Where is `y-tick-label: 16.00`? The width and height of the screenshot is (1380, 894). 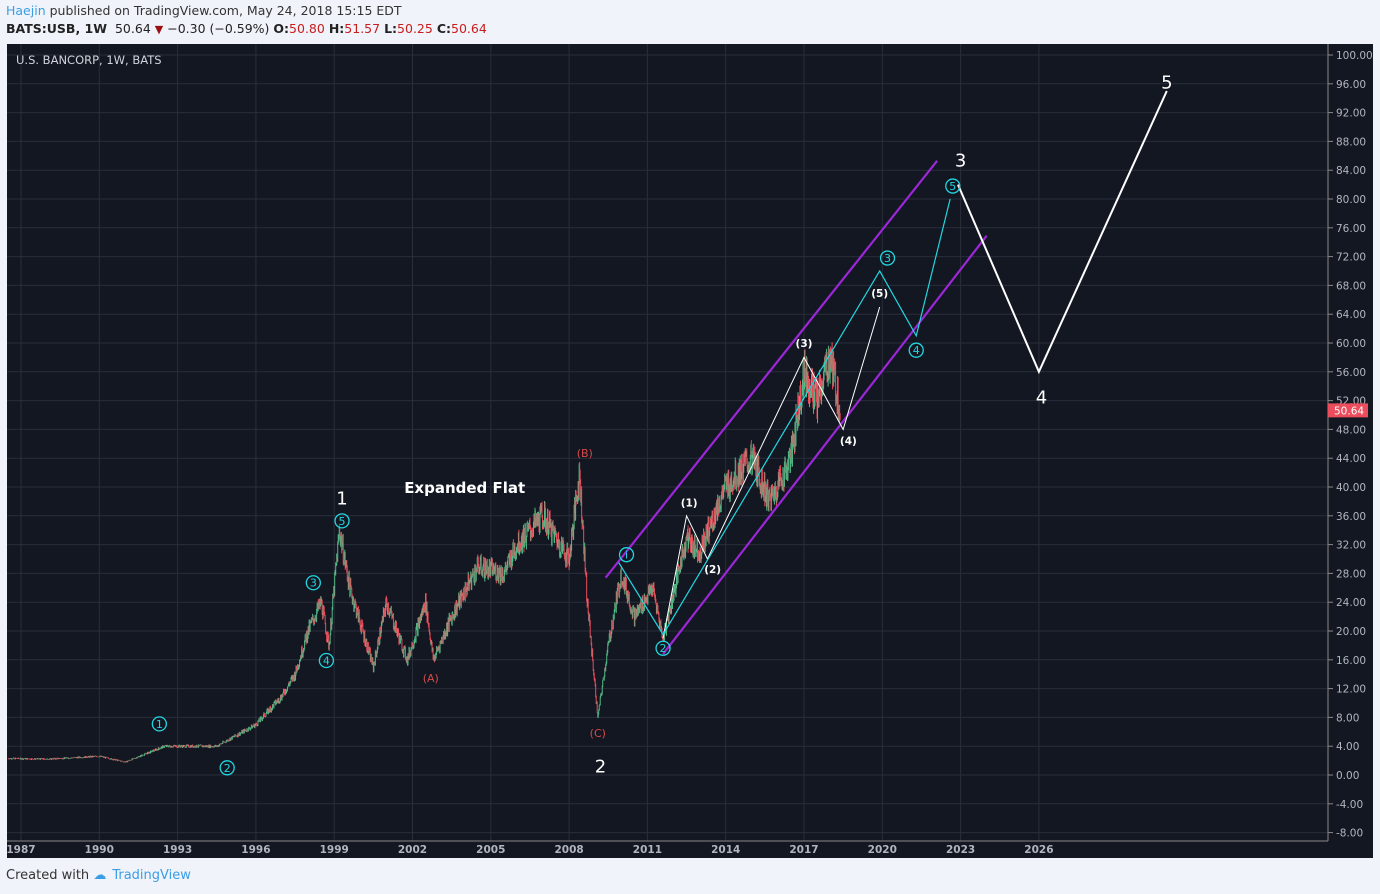 y-tick-label: 16.00 is located at coordinates (1351, 661).